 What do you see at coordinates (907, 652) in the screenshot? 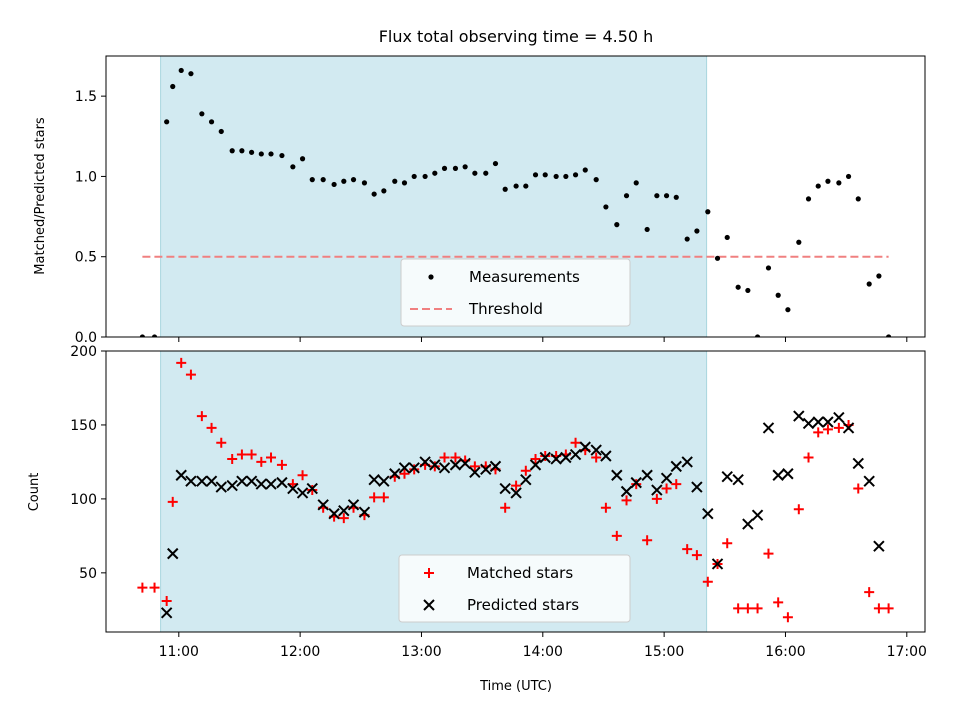
I see `x-tick-label: 17:00` at bounding box center [907, 652].